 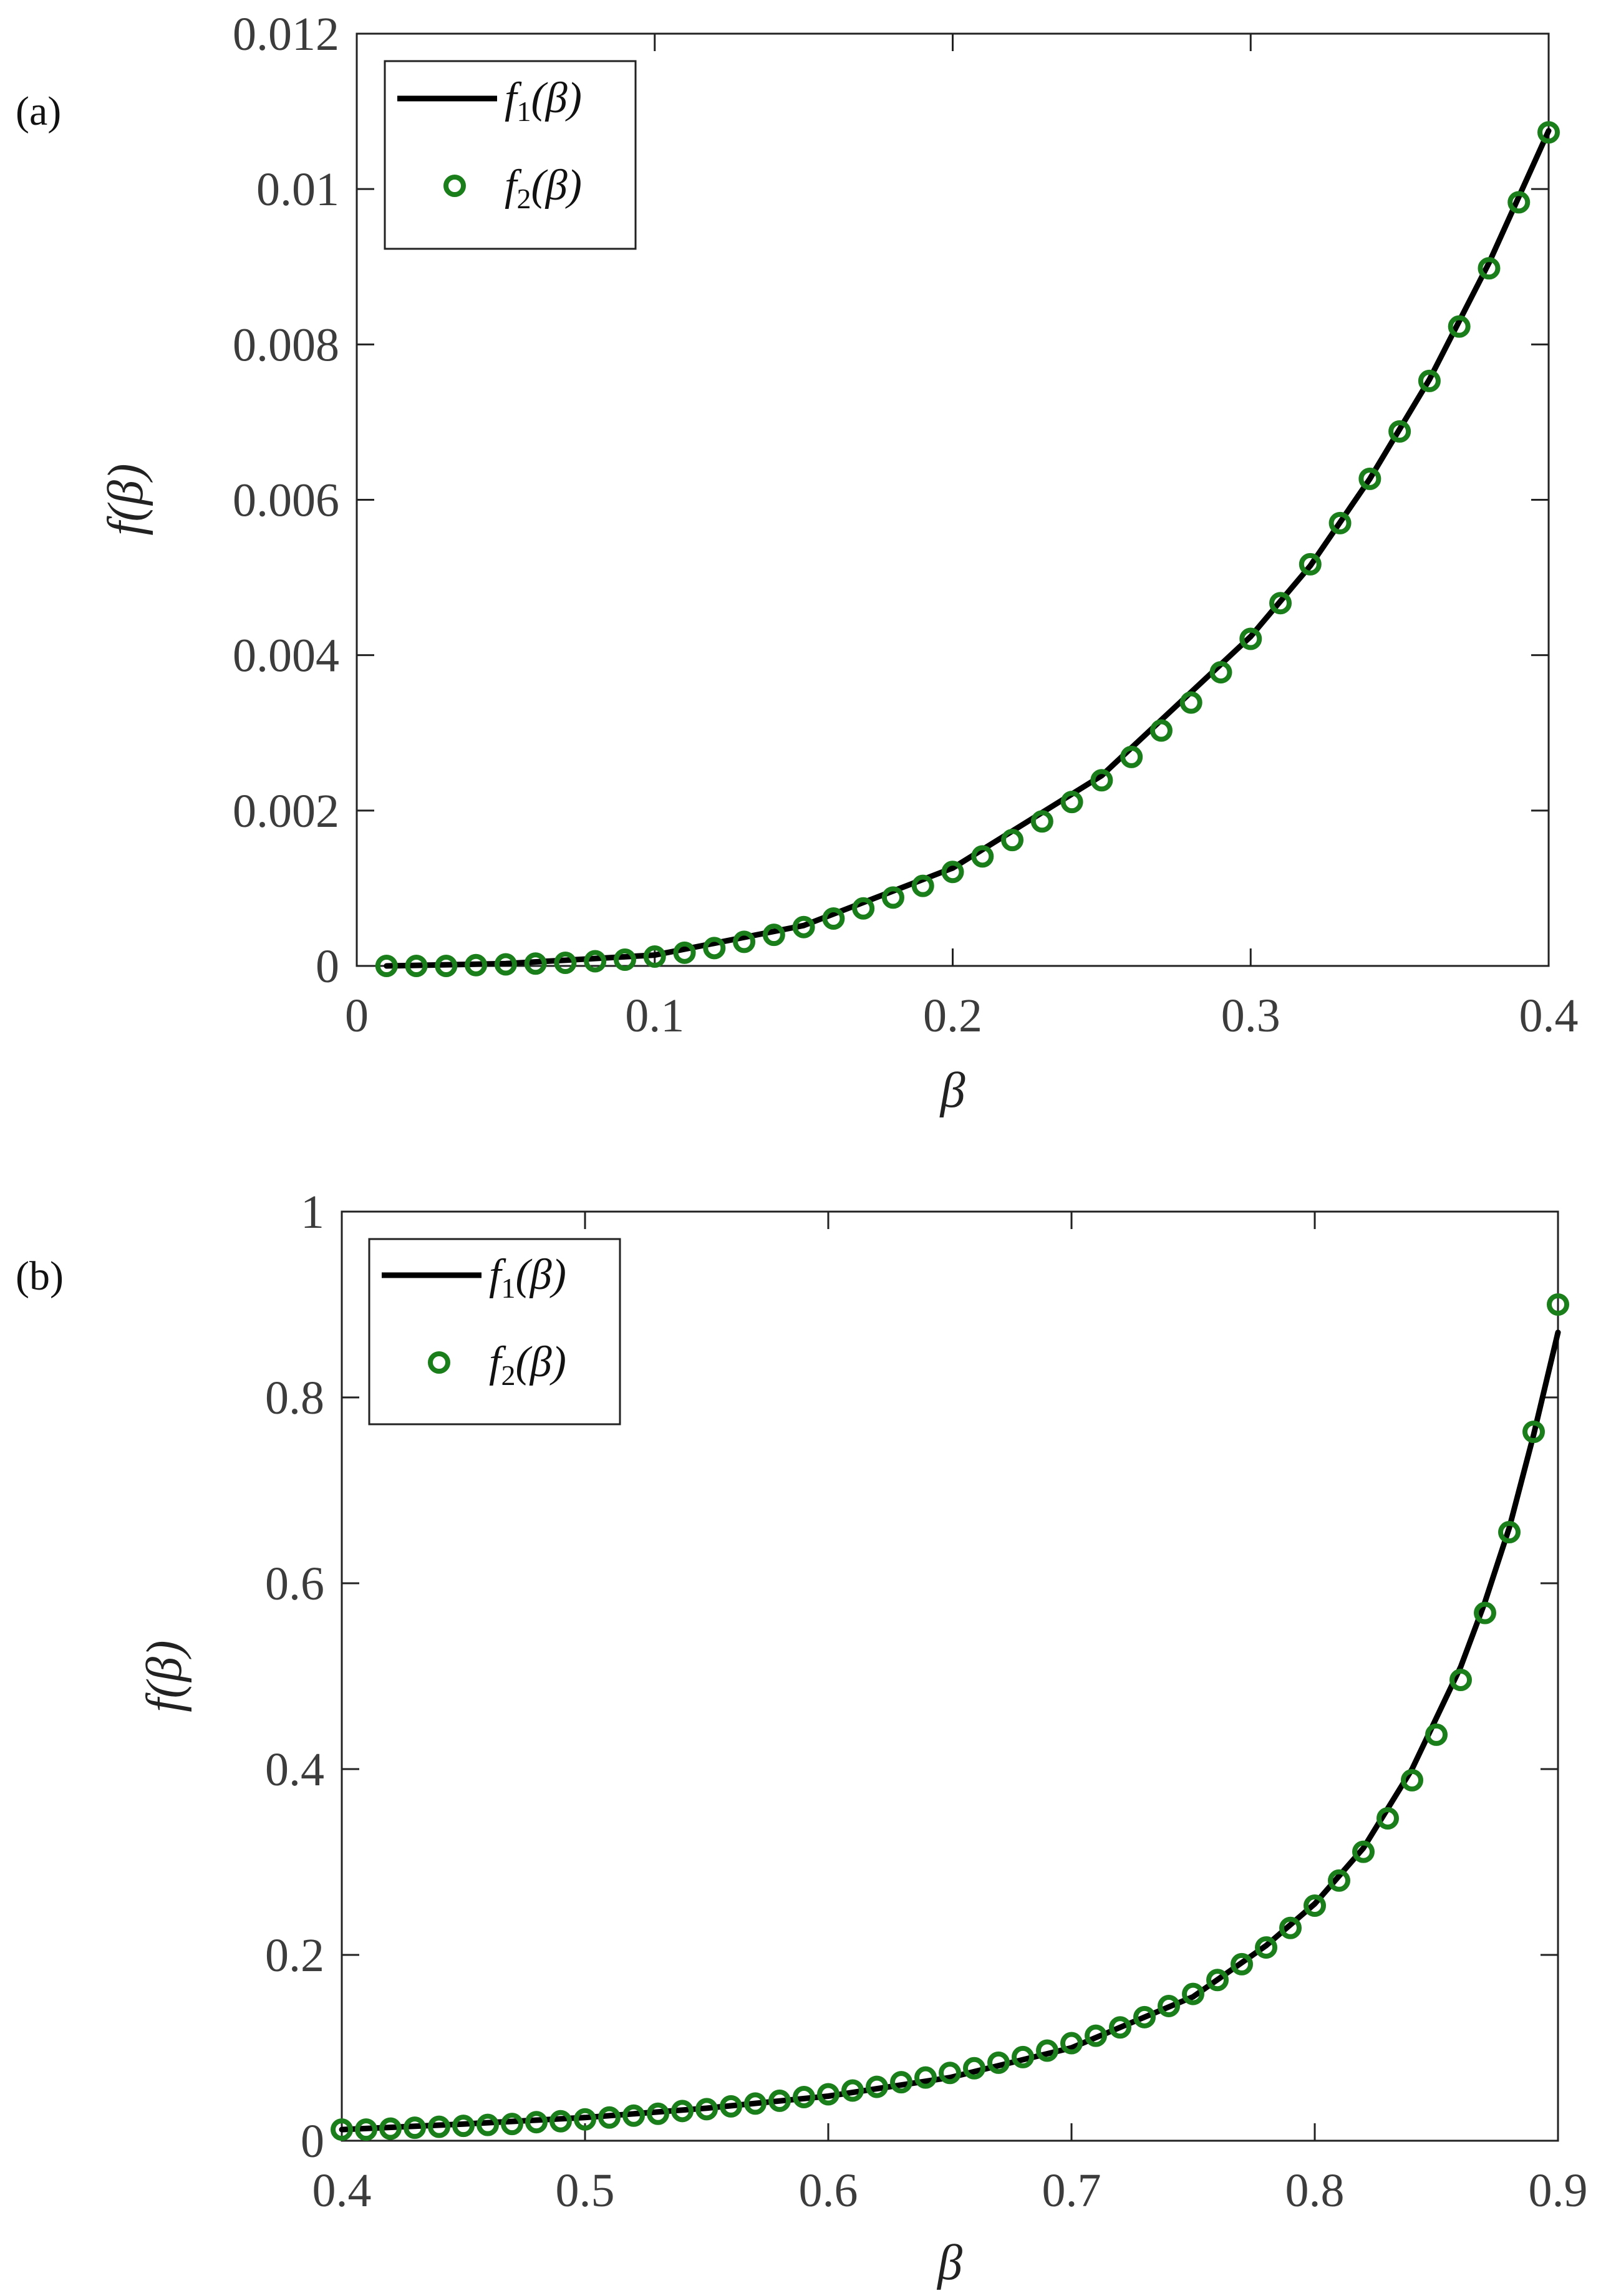 I want to click on legend-label: f1(β), so click(x=527, y=1277).